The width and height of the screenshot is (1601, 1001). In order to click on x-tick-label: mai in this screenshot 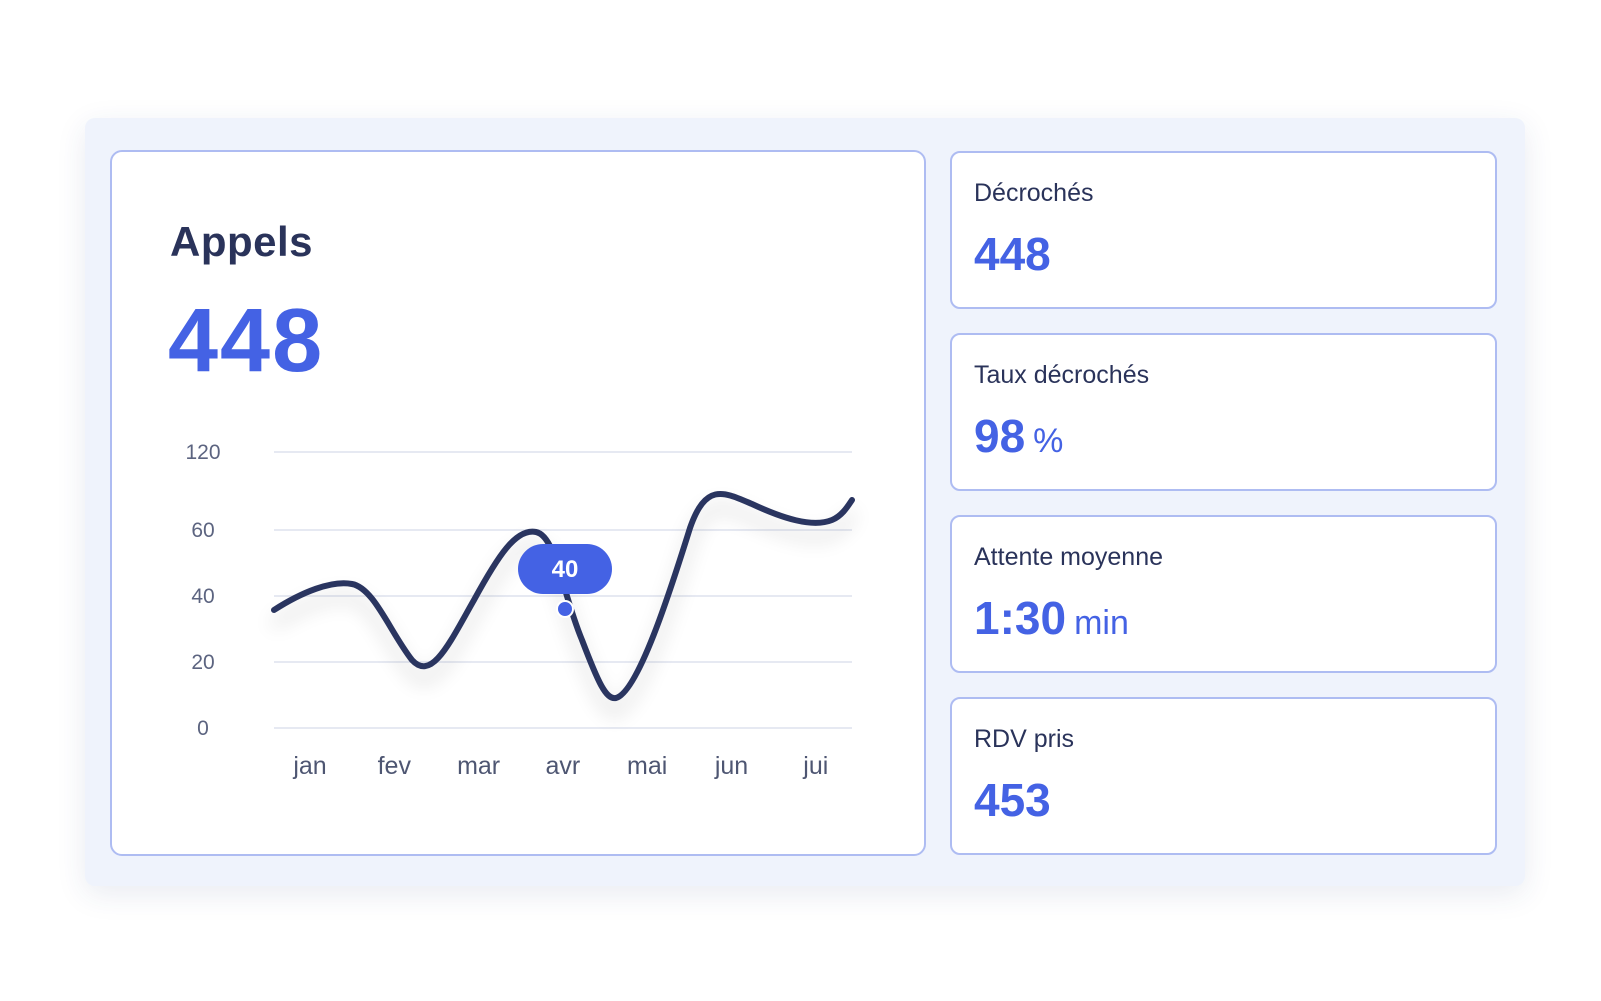, I will do `click(647, 766)`.